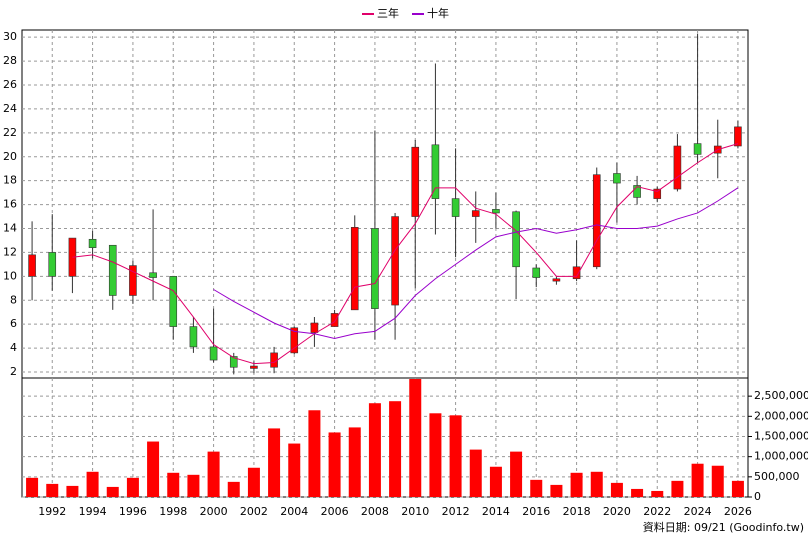 The image size is (808, 540). What do you see at coordinates (13, 299) in the screenshot?
I see `y-tick-label: 8` at bounding box center [13, 299].